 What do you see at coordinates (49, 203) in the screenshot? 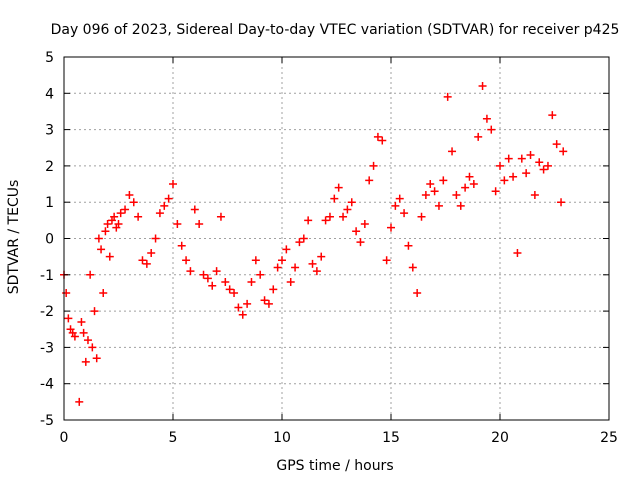
I see `y-tick-label: 1` at bounding box center [49, 203].